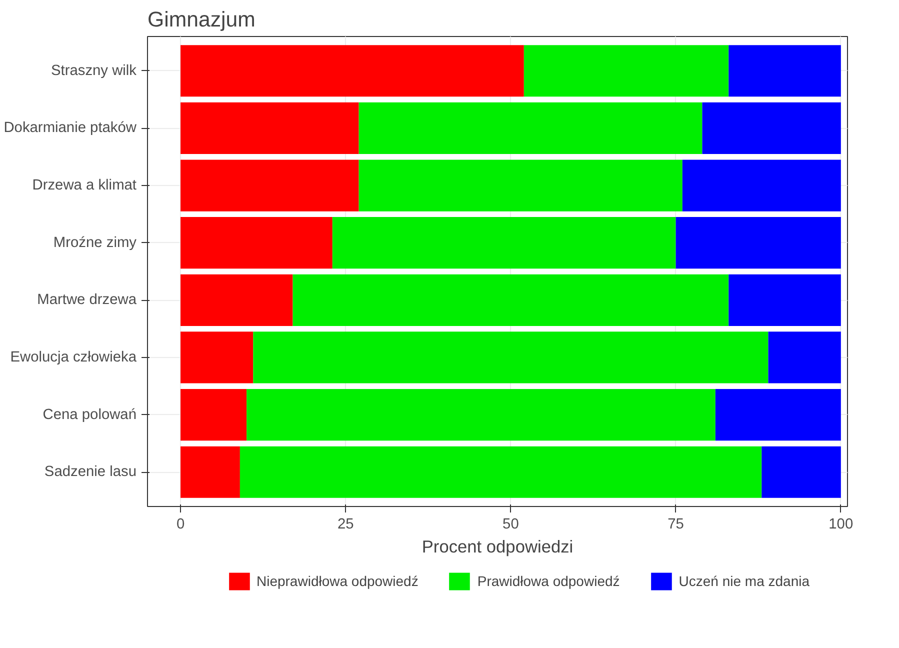 Image resolution: width=899 pixels, height=648 pixels. Describe the element at coordinates (94, 70) in the screenshot. I see `y-tick-label: Straszny wilk` at that location.